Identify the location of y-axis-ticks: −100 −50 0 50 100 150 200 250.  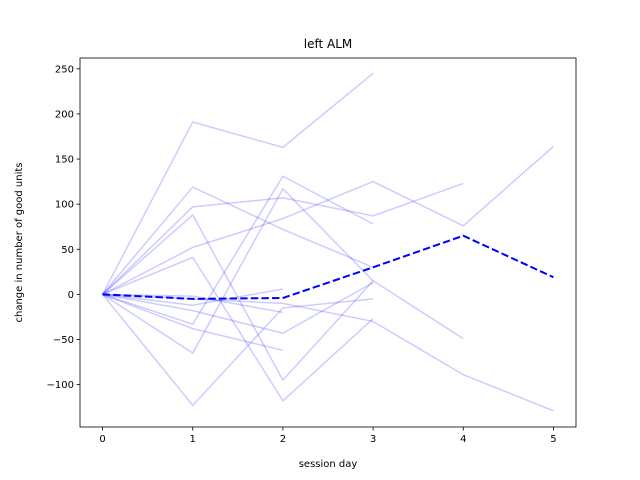
(63, 227).